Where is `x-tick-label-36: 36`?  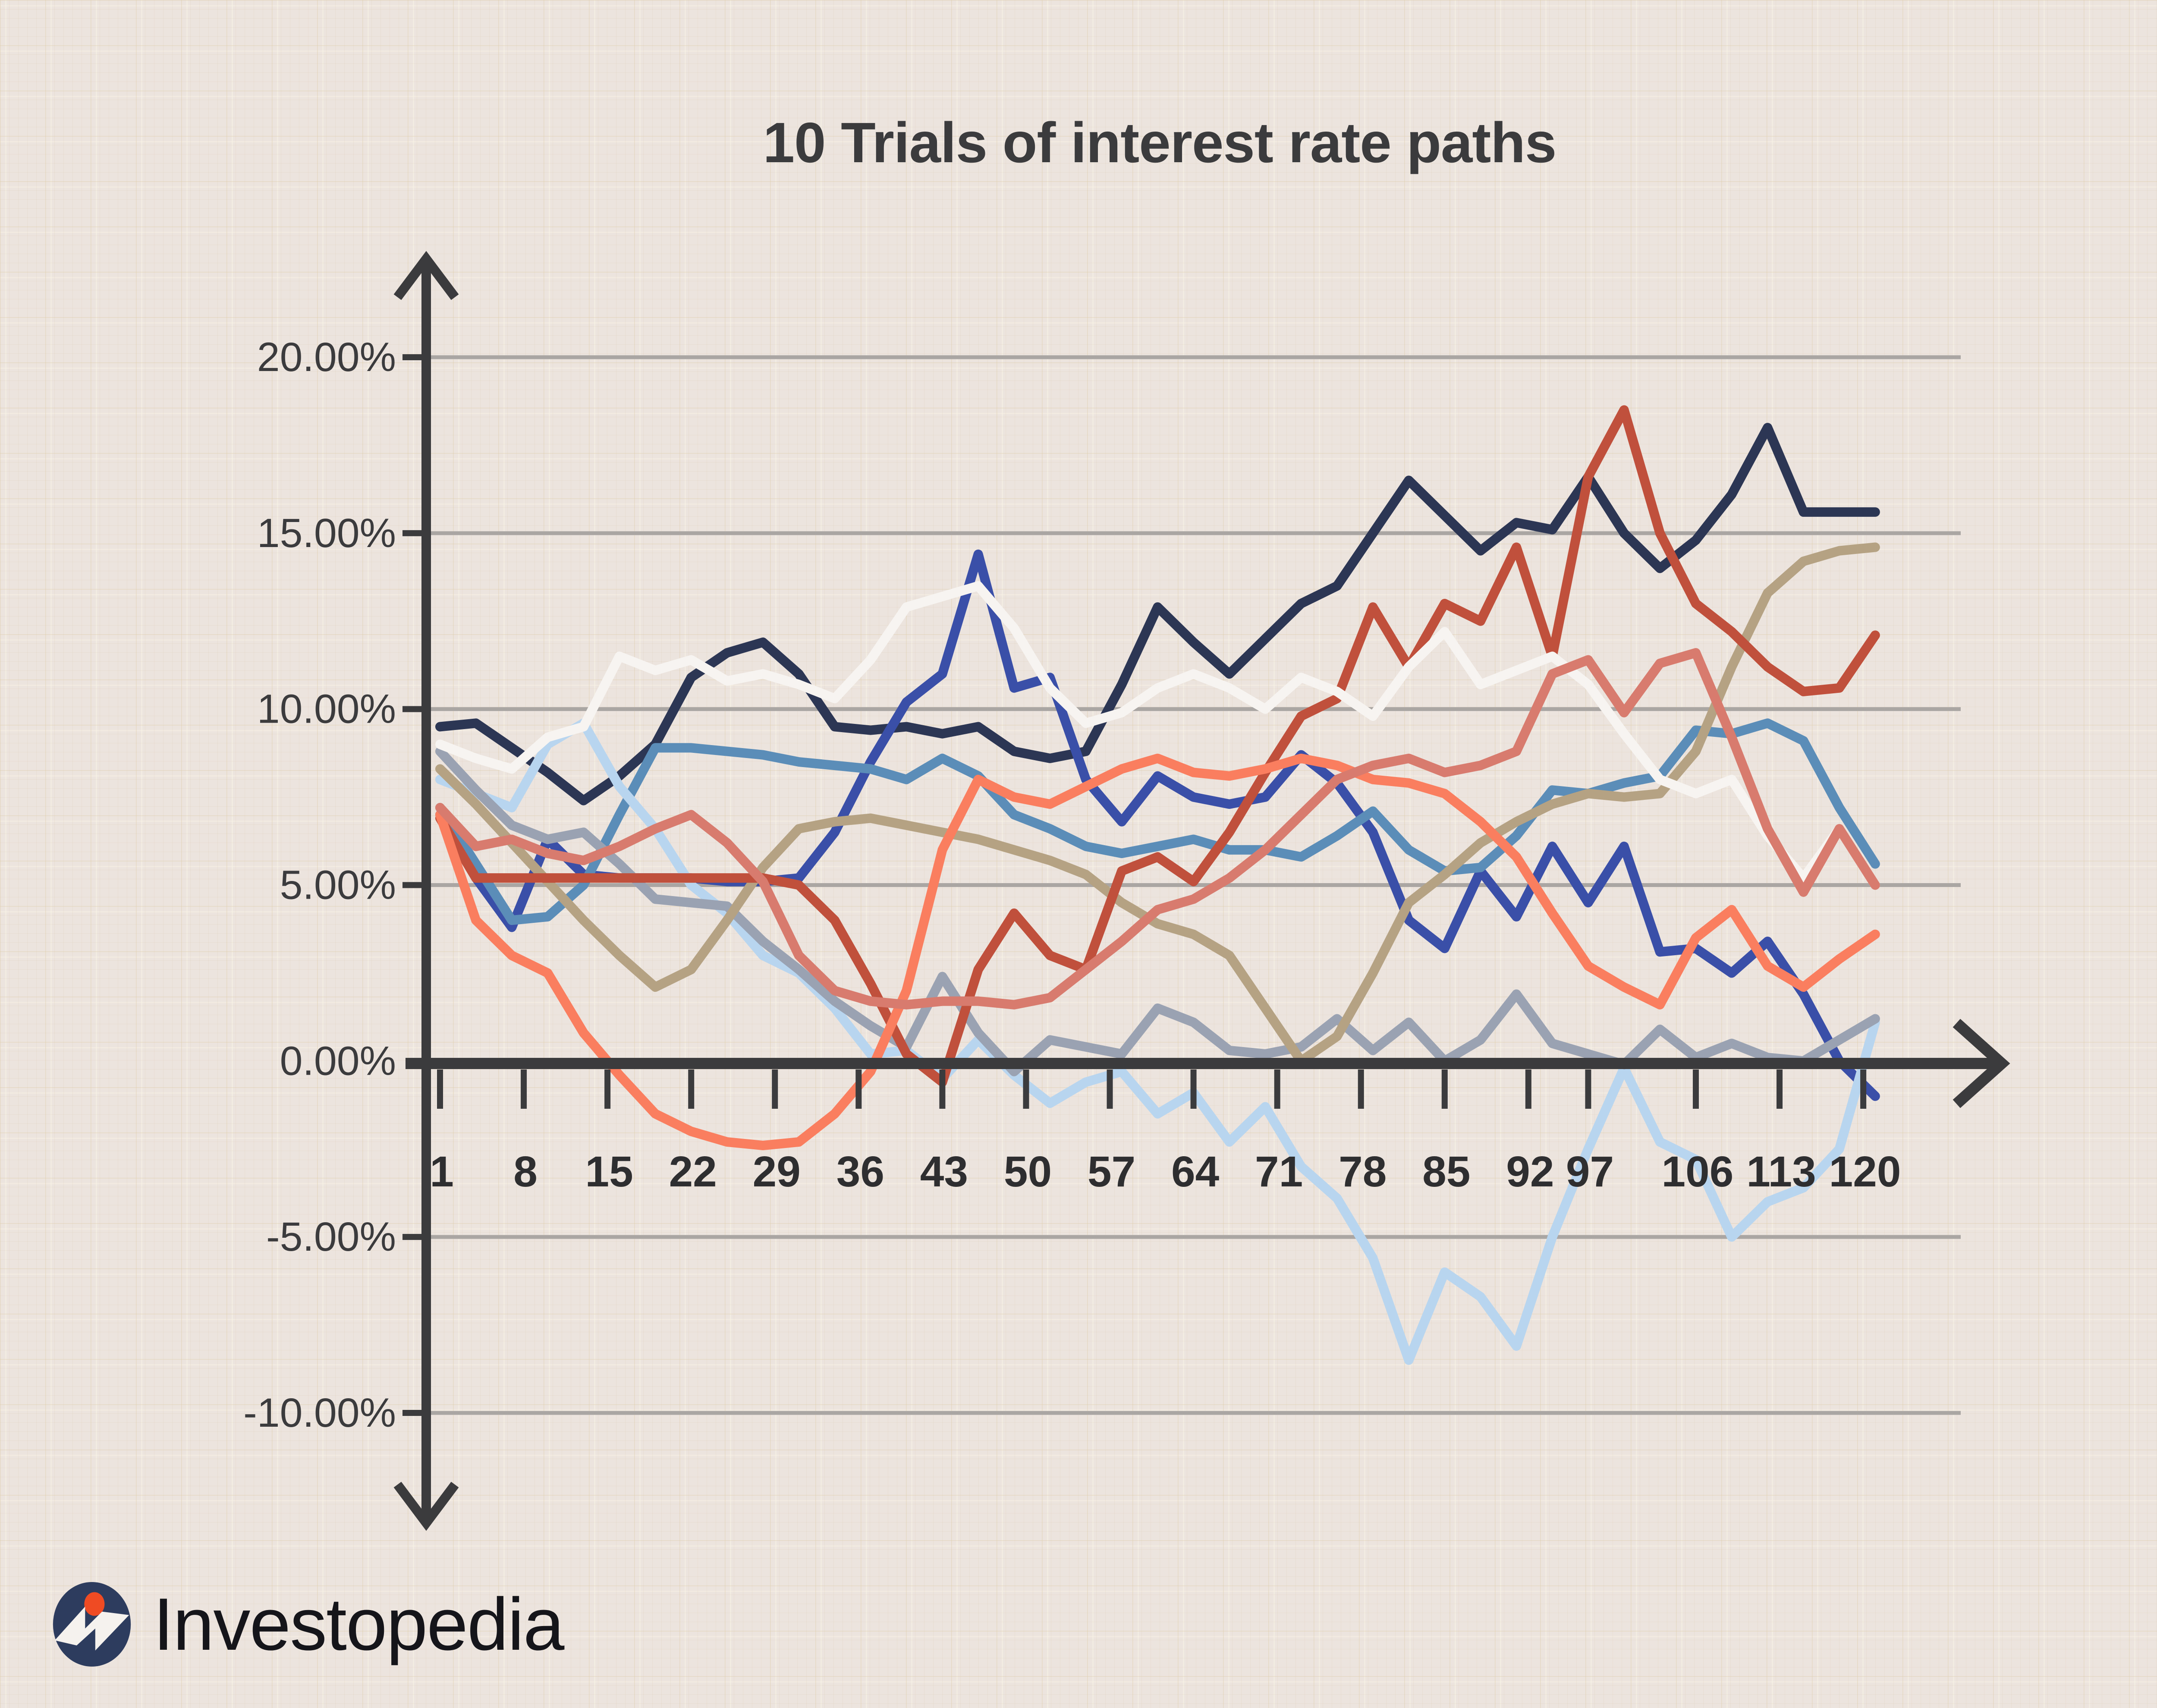 x-tick-label-36: 36 is located at coordinates (860, 1172).